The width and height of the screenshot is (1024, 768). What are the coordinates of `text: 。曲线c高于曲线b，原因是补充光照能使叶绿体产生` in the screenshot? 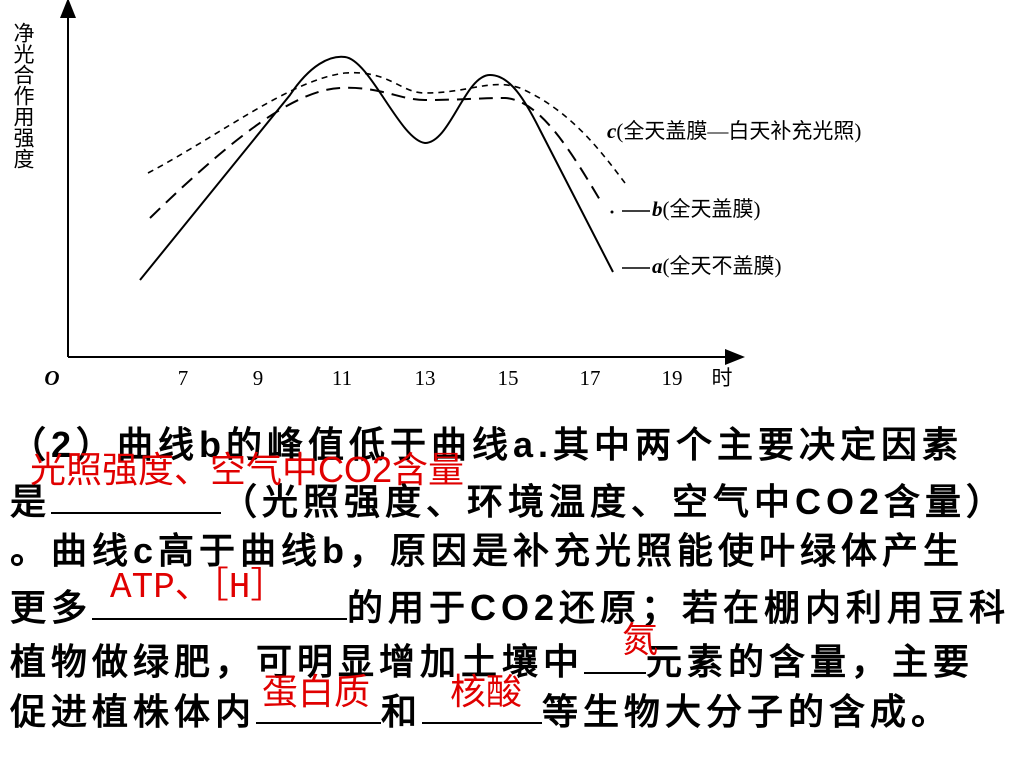 It's located at (487, 550).